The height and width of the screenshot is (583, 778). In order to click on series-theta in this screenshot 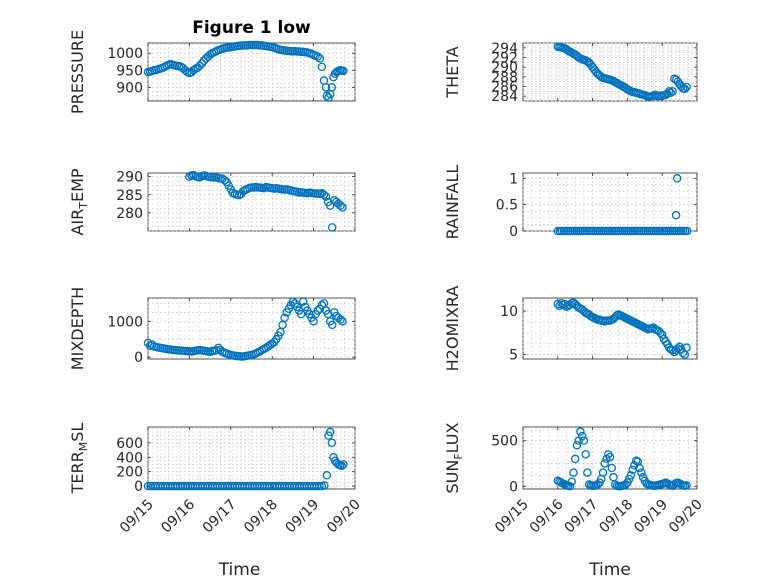, I will do `click(622, 71)`.